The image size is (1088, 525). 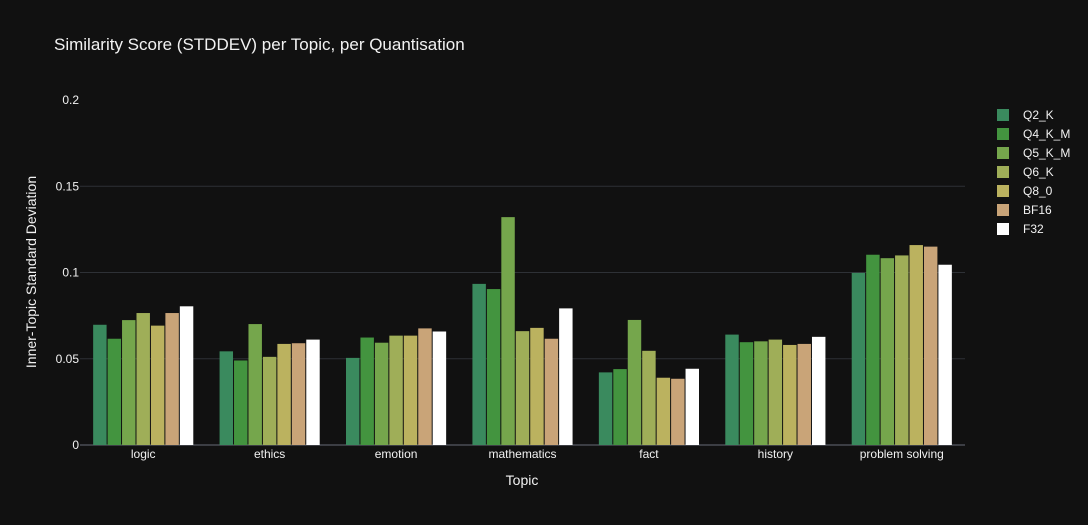 What do you see at coordinates (352, 401) in the screenshot?
I see `bar-q2_k-emotion` at bounding box center [352, 401].